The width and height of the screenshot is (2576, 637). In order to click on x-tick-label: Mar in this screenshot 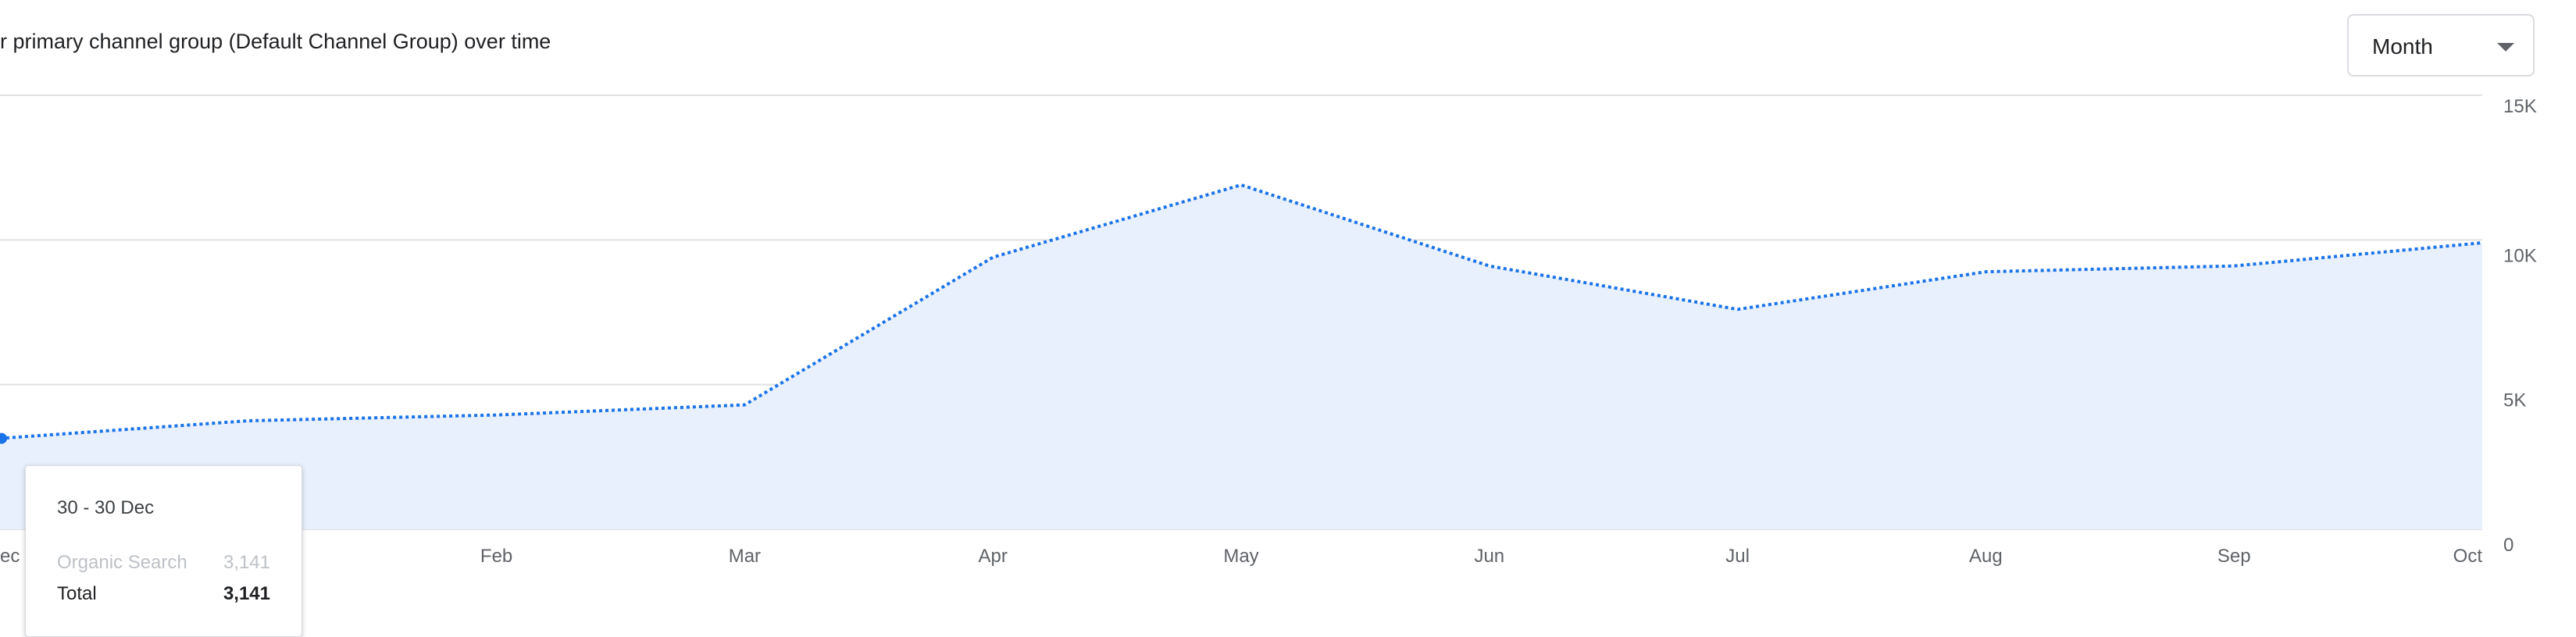, I will do `click(745, 556)`.